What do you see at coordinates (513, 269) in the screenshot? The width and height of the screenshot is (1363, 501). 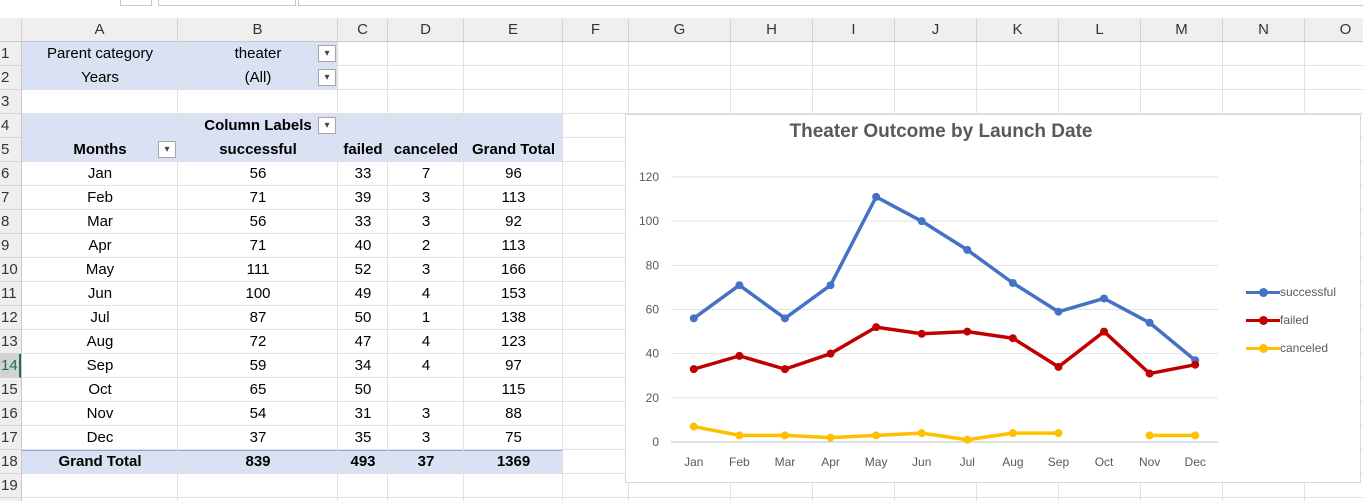 I see `pivot-cell-total: 166` at bounding box center [513, 269].